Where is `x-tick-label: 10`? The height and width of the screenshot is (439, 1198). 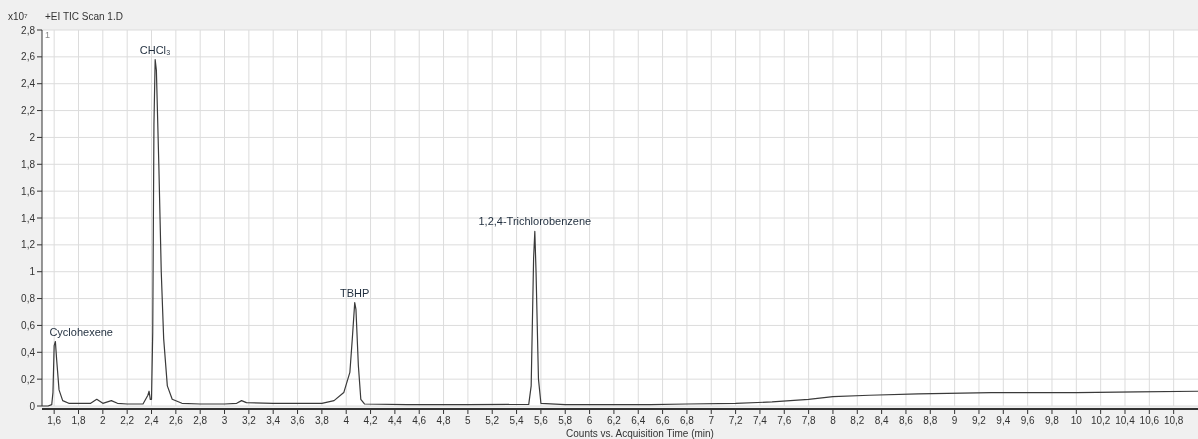
x-tick-label: 10 is located at coordinates (1076, 420).